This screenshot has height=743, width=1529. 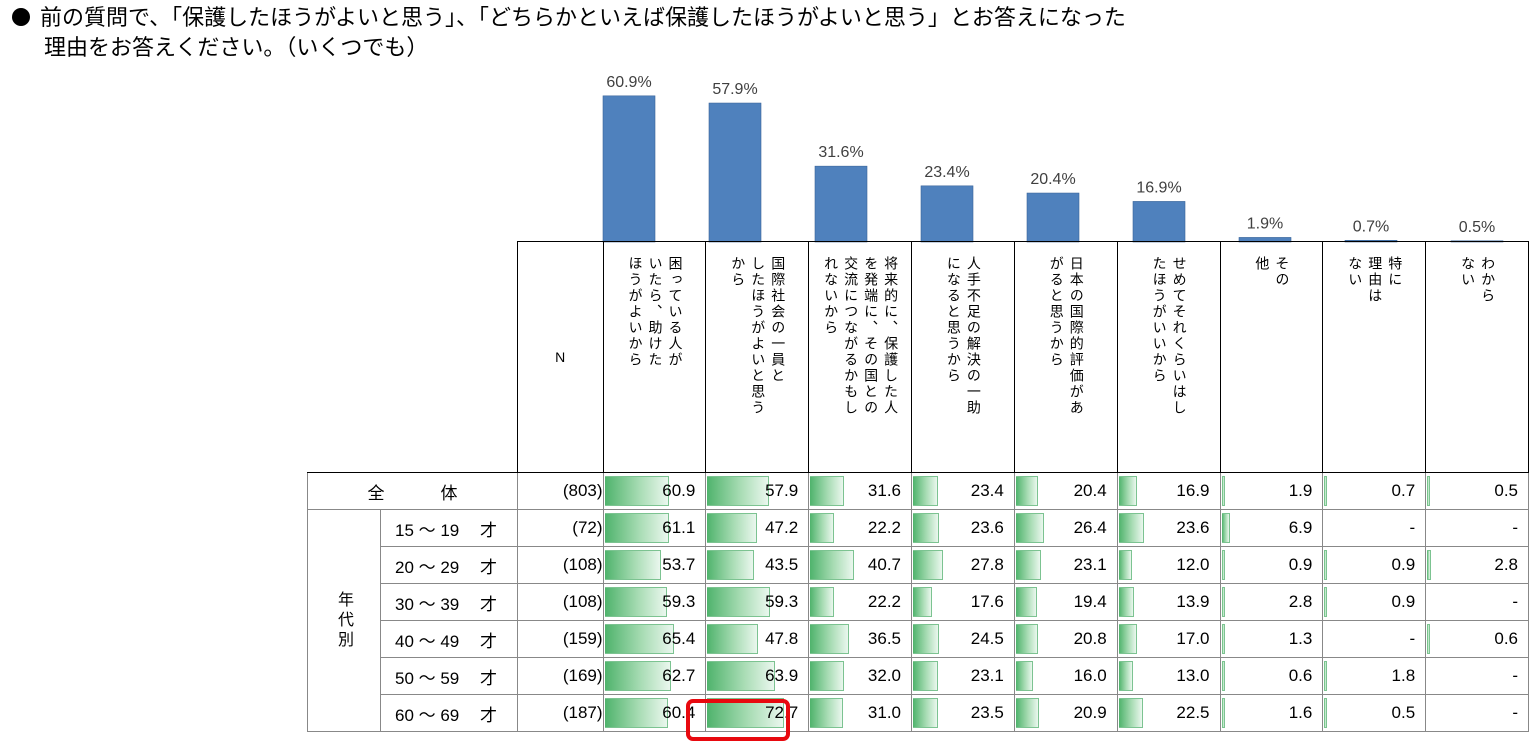 I want to click on value-cell: 17.6, so click(x=963, y=602).